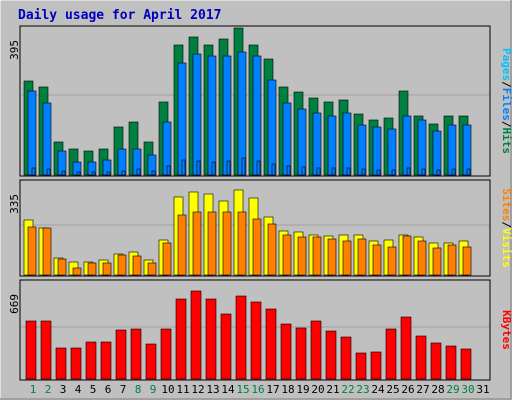  I want to click on day-label-12: 12, so click(197, 389).